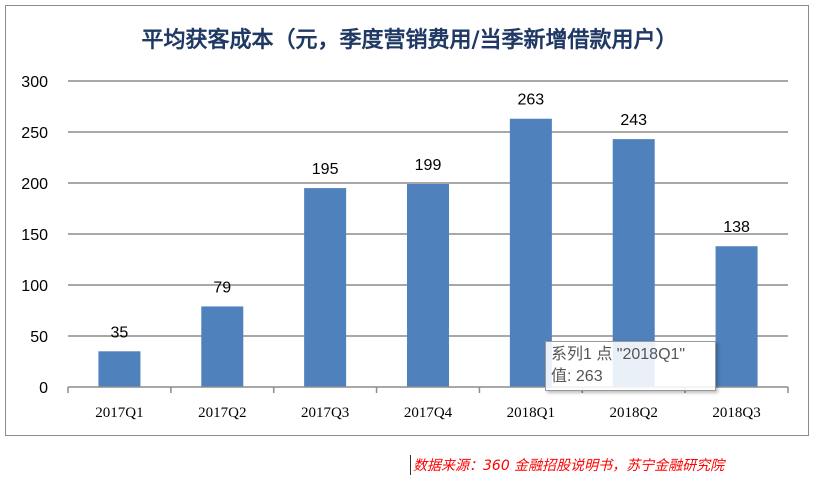 Image resolution: width=819 pixels, height=485 pixels. Describe the element at coordinates (222, 346) in the screenshot. I see `bar-2017Q2` at that location.